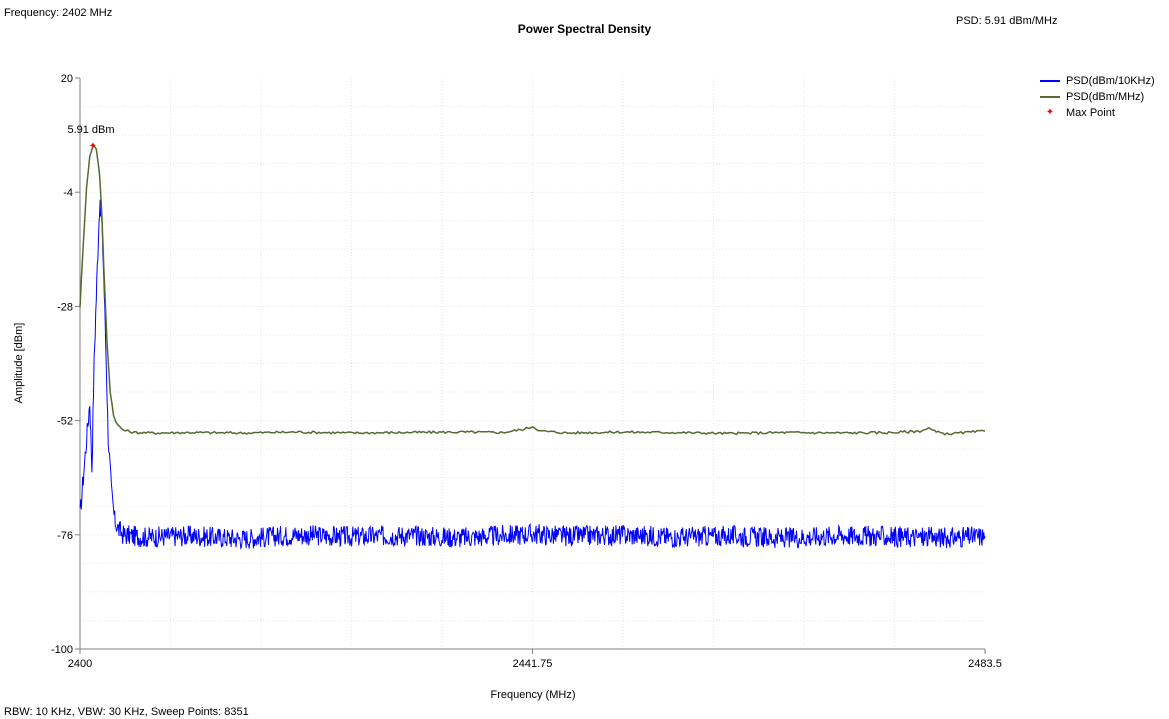  What do you see at coordinates (68, 193) in the screenshot?
I see `y-tick-label: -4` at bounding box center [68, 193].